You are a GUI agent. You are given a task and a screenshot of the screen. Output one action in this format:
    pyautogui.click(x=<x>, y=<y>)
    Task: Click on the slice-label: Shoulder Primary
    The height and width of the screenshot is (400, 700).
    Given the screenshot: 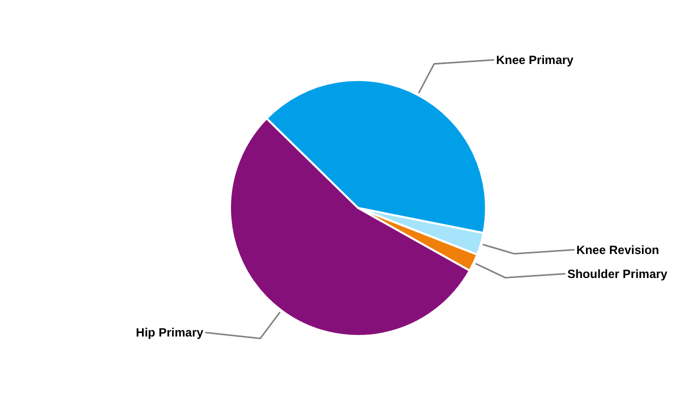 What is the action you would take?
    pyautogui.click(x=617, y=273)
    